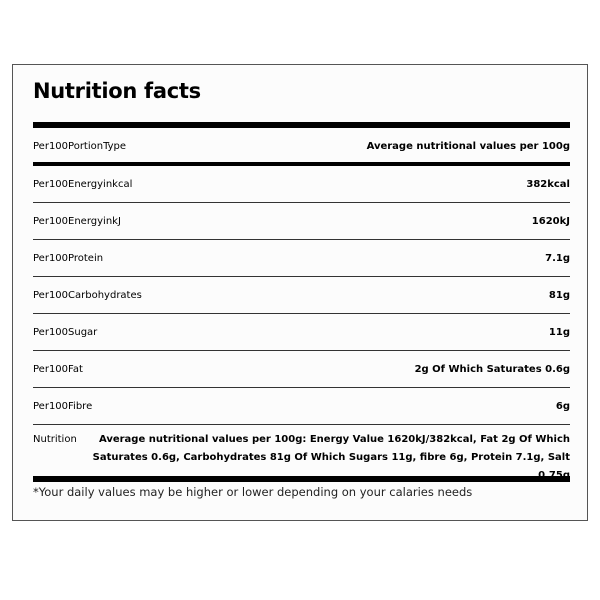  I want to click on table-row: Per100Fibre 6g, so click(301, 406).